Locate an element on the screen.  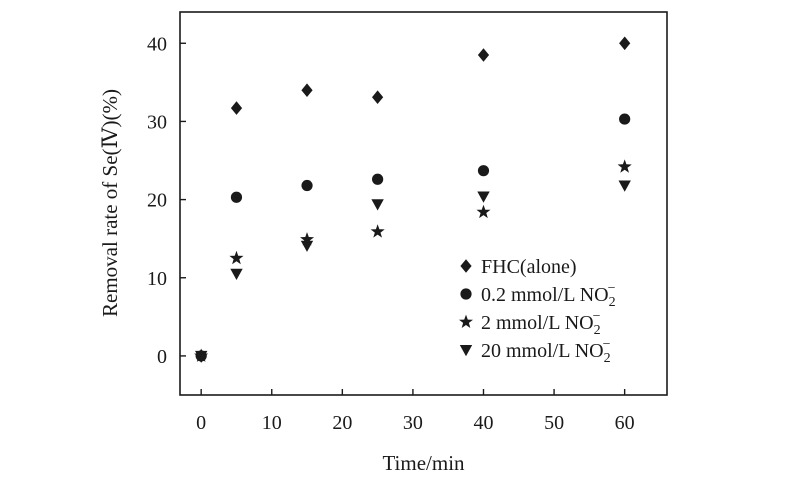
y-tick-label-10: 10 is located at coordinates (157, 279).